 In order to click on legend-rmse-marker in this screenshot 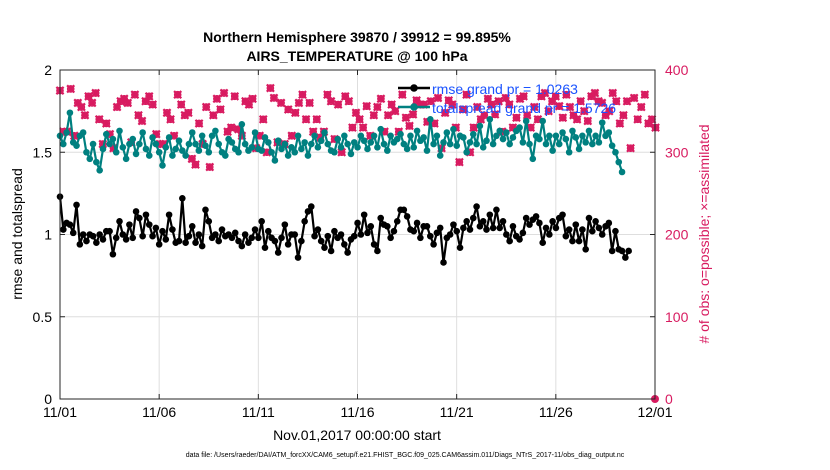, I will do `click(414, 88)`.